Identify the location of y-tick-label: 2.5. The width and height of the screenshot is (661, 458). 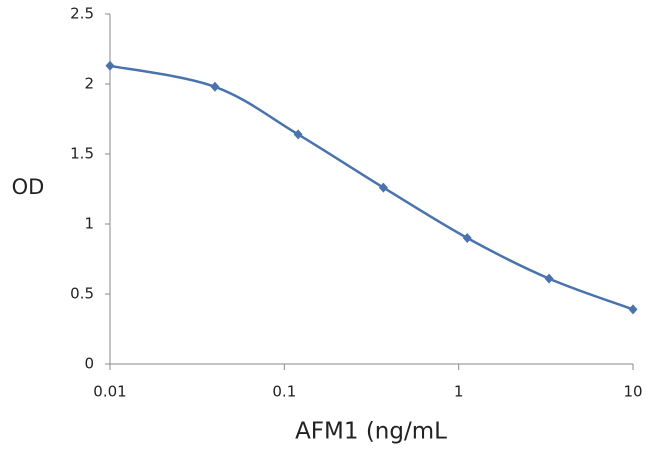
(82, 14).